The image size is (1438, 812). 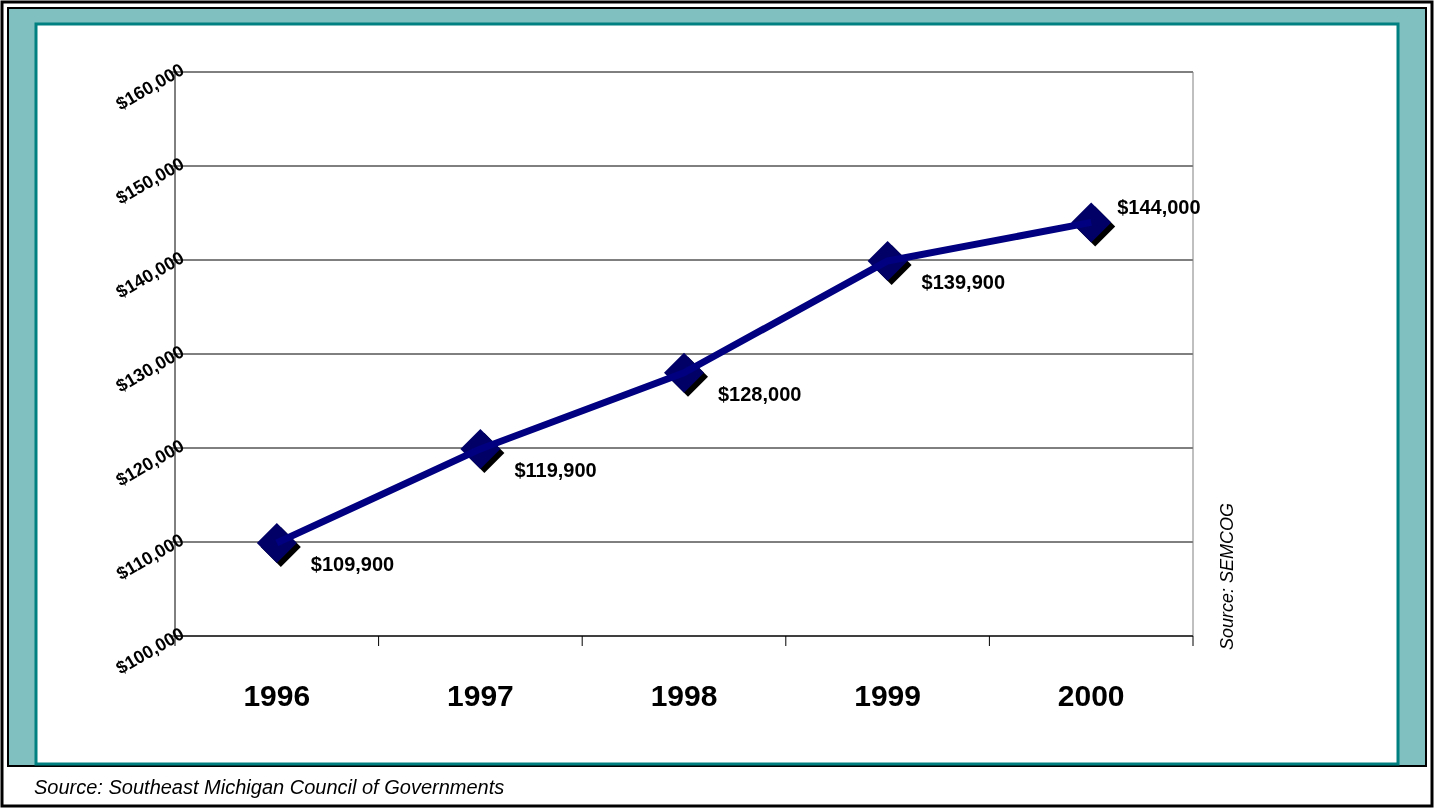 What do you see at coordinates (887, 695) in the screenshot?
I see `x-tick-label: 1999` at bounding box center [887, 695].